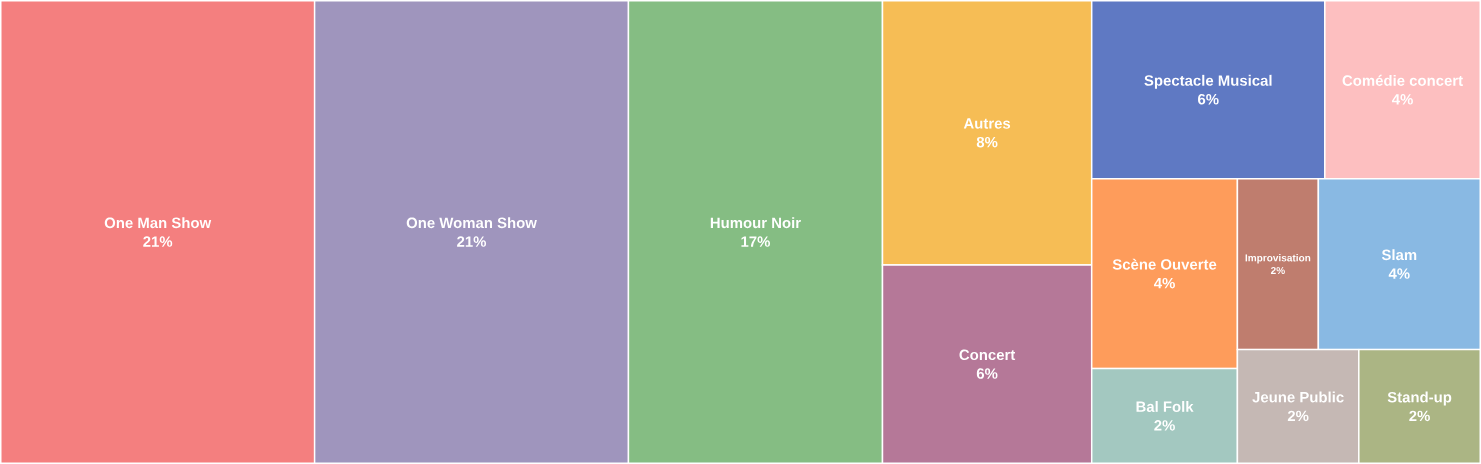 The height and width of the screenshot is (464, 1481). What do you see at coordinates (1165, 406) in the screenshot?
I see `category-label: Bal Folk` at bounding box center [1165, 406].